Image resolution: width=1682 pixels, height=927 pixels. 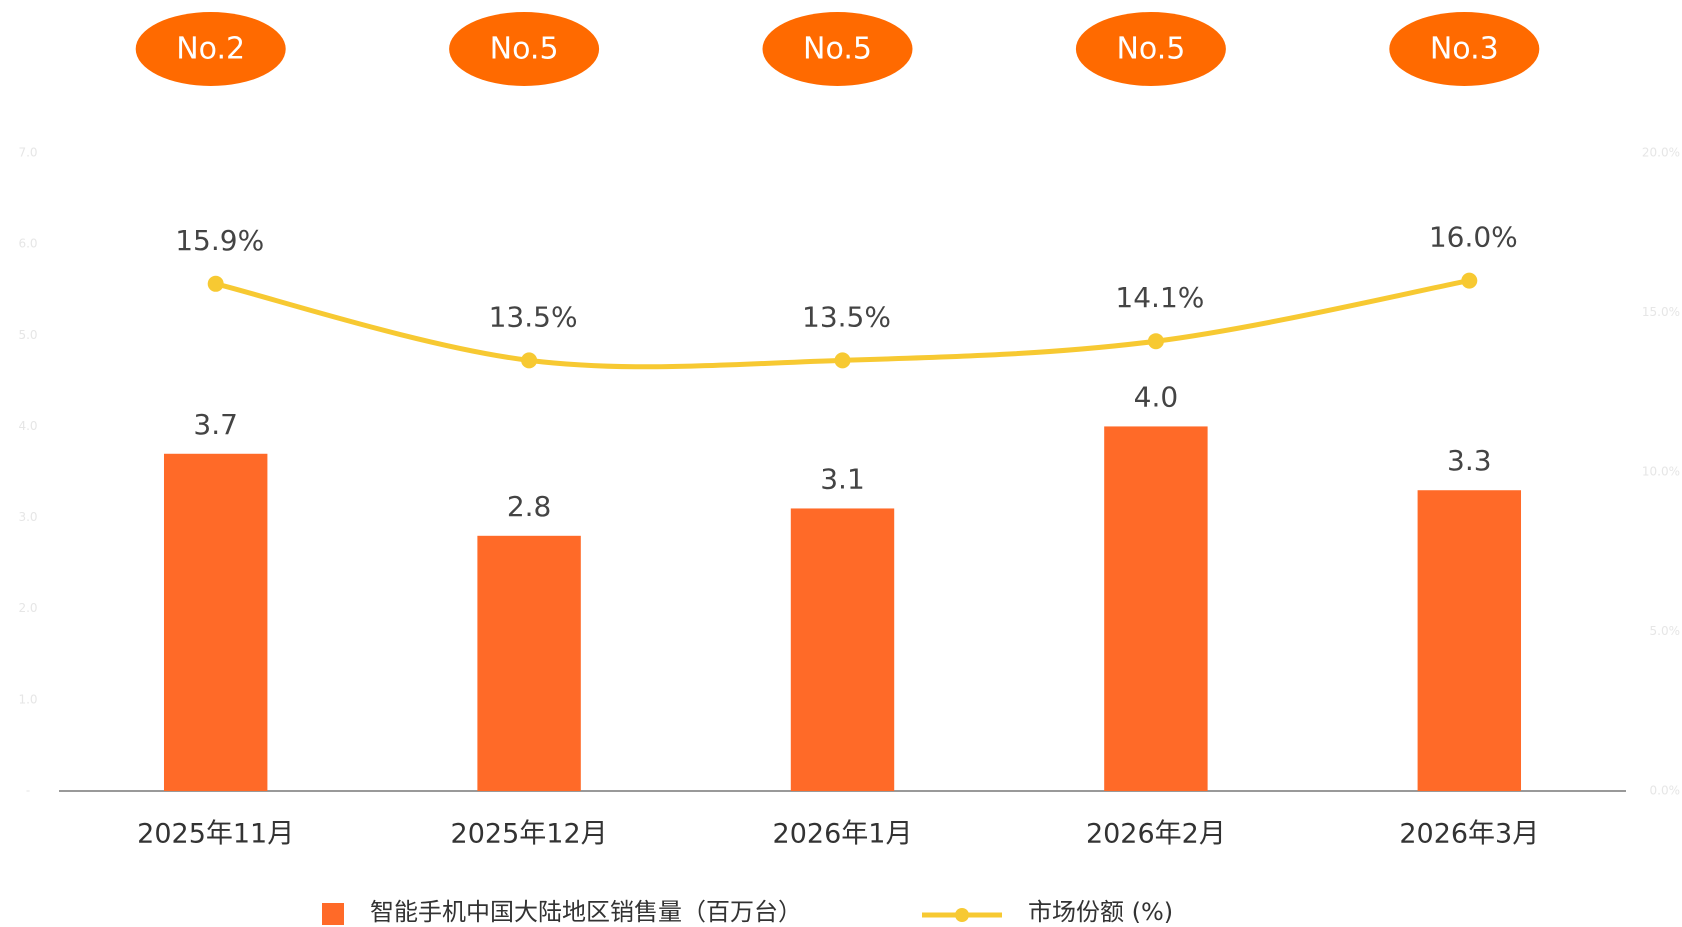 What do you see at coordinates (27, 244) in the screenshot?
I see `y-tick-label: 6.0` at bounding box center [27, 244].